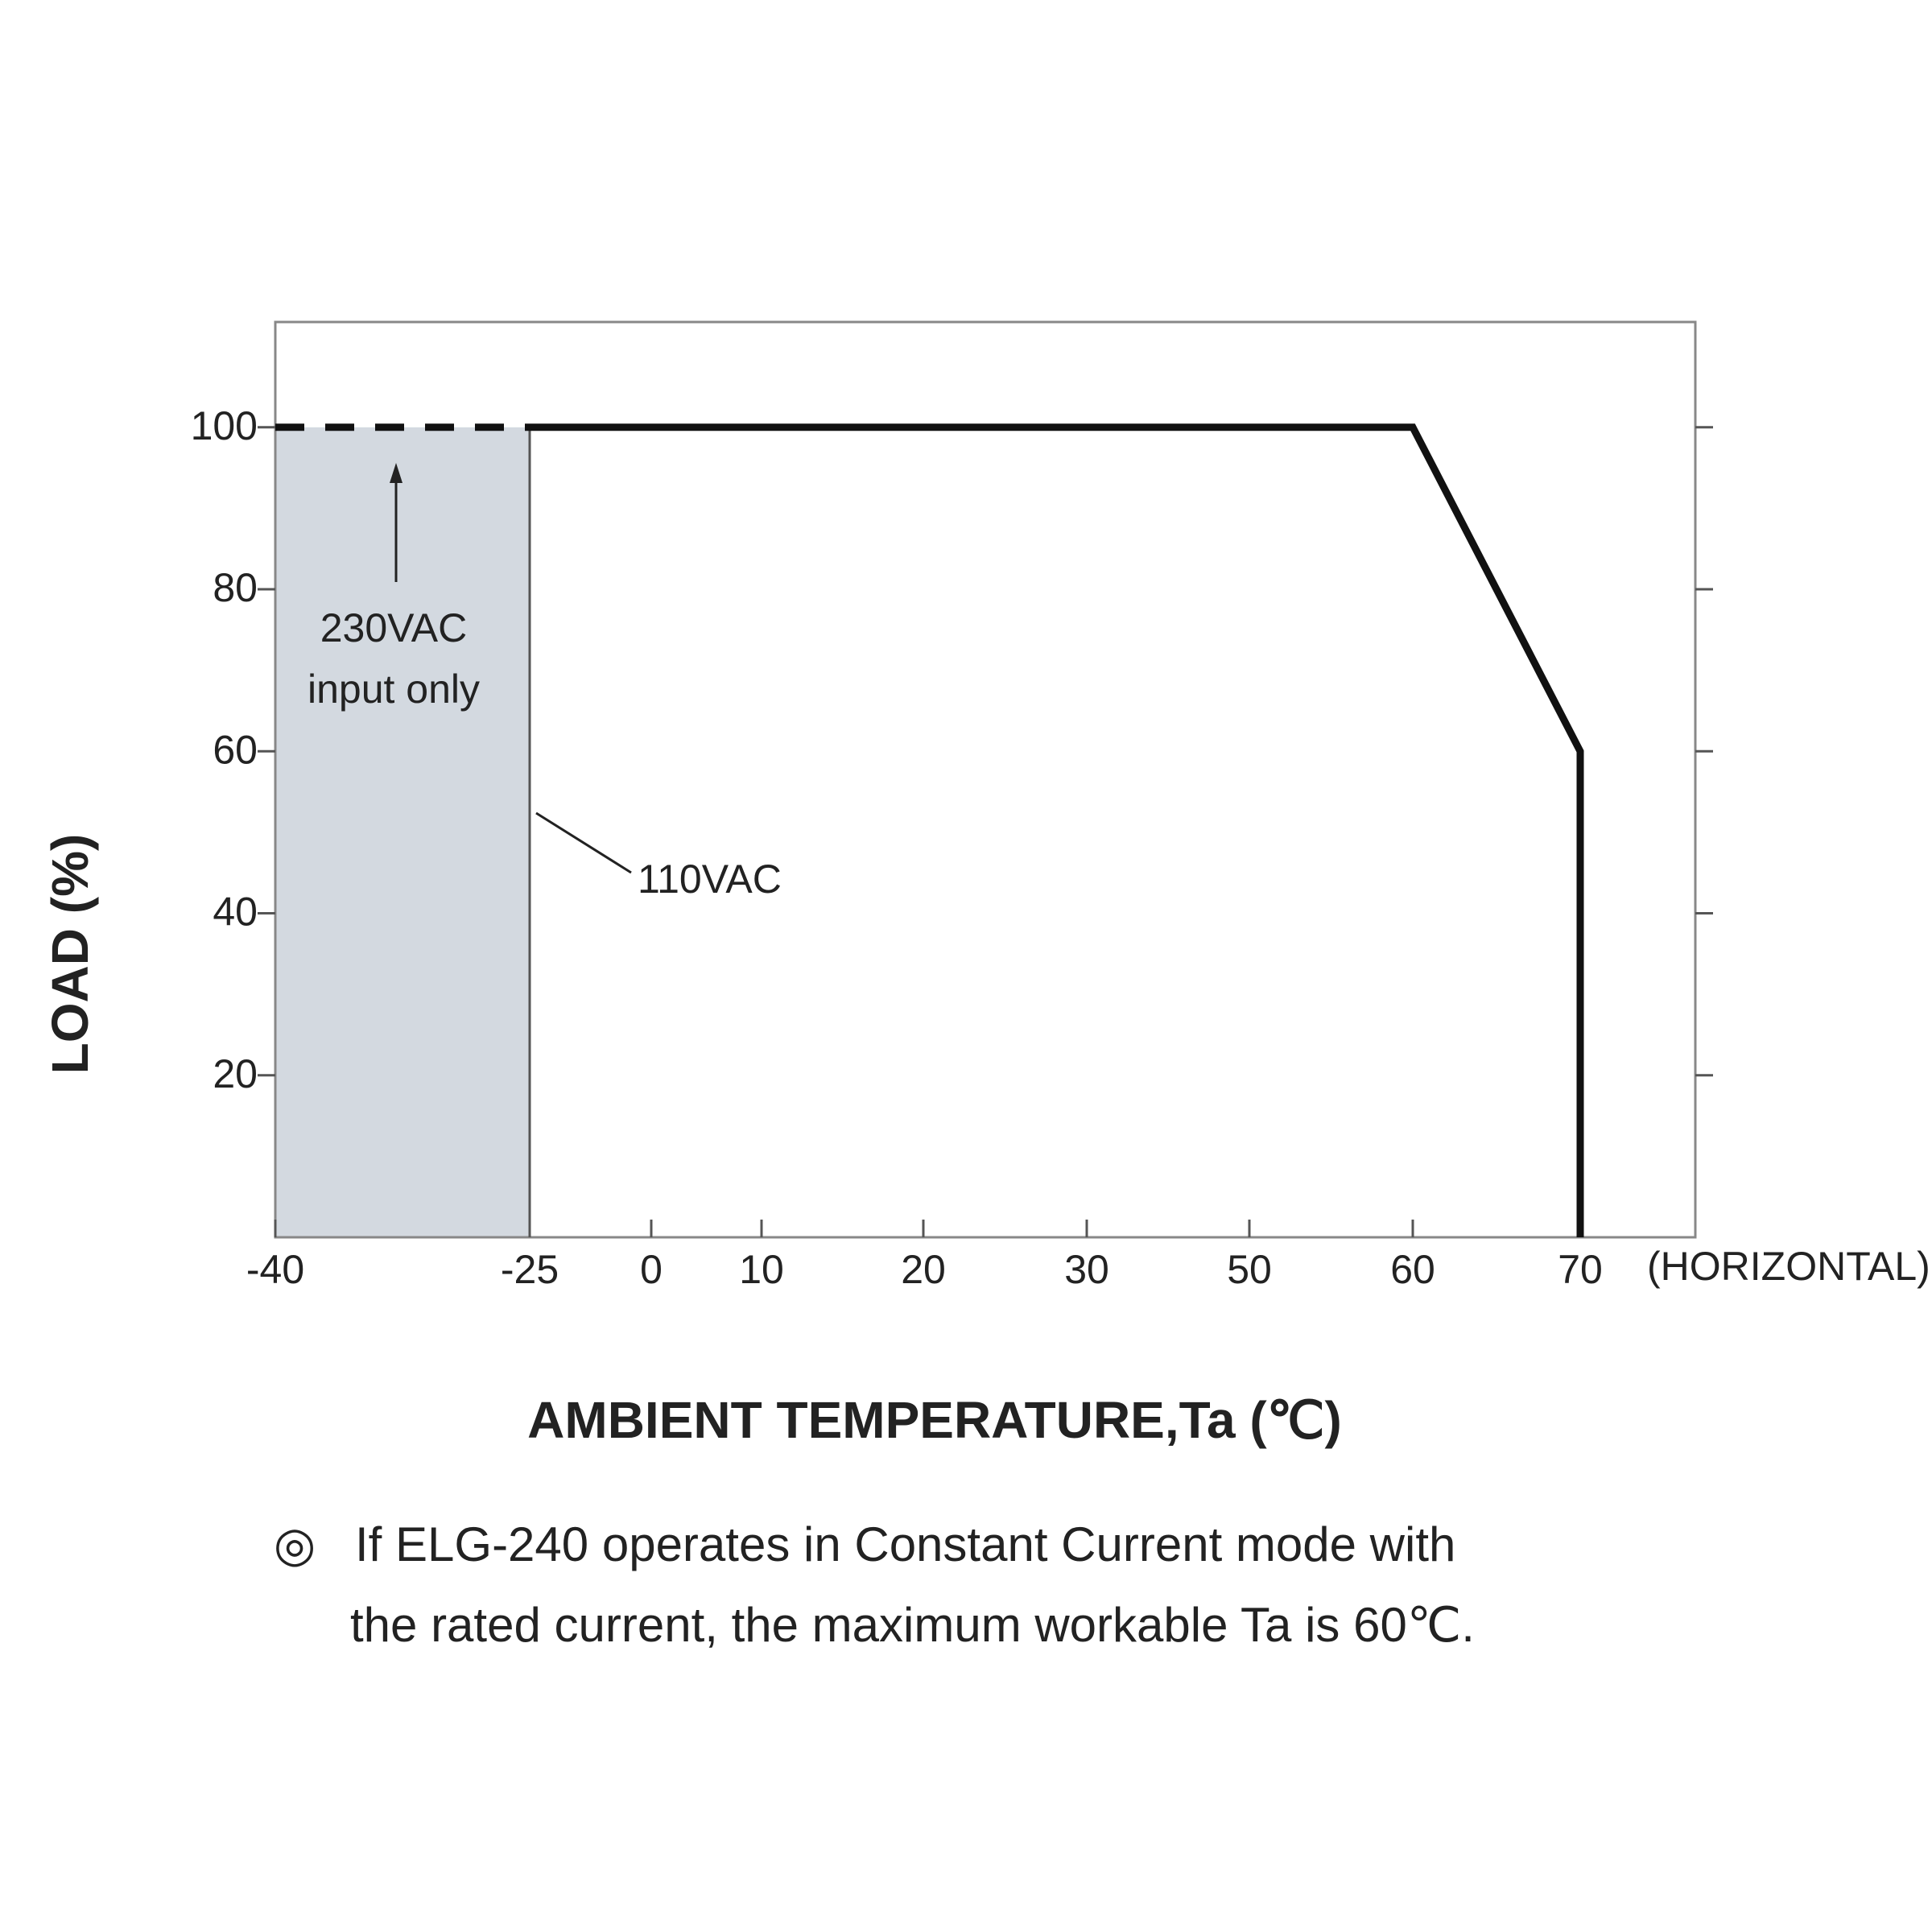  I want to click on series-label: 110VAC, so click(710, 879).